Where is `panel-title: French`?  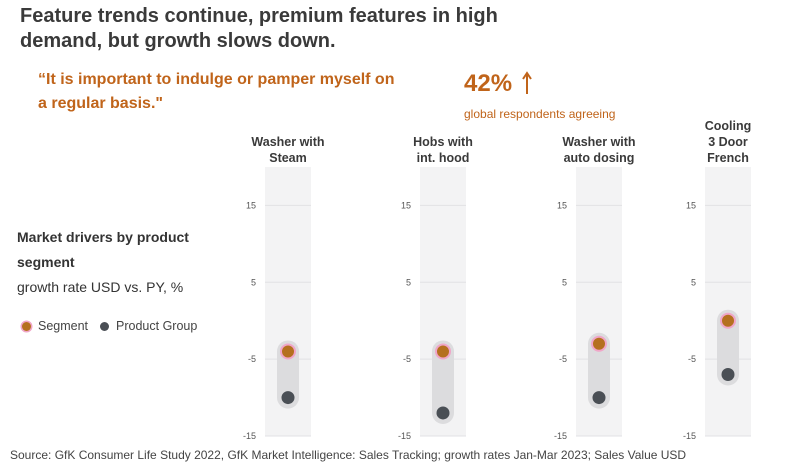
panel-title: French is located at coordinates (728, 158).